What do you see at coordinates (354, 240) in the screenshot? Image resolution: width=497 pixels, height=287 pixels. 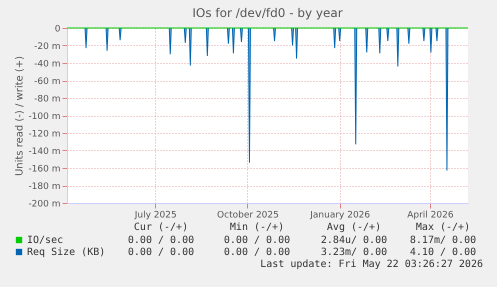 I see `text: 2.84u/ 0.00` at bounding box center [354, 240].